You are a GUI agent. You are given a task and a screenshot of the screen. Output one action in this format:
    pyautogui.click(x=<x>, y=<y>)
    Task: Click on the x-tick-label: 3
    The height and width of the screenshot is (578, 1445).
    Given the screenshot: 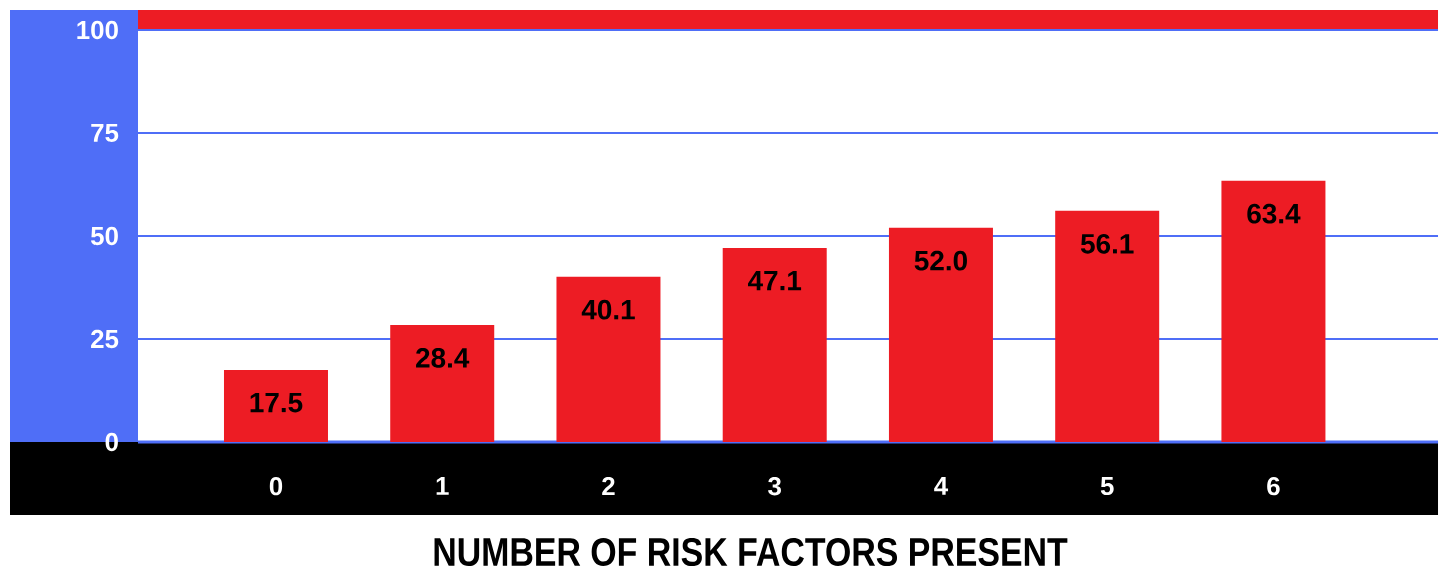 What is the action you would take?
    pyautogui.click(x=774, y=486)
    